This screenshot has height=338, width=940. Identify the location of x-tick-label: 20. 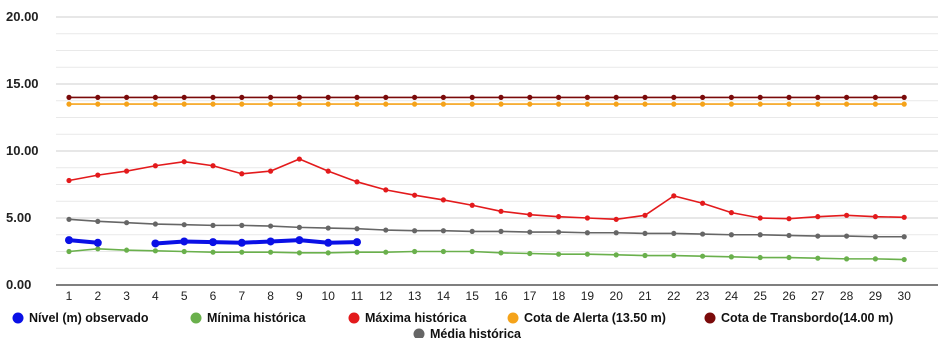
(617, 296).